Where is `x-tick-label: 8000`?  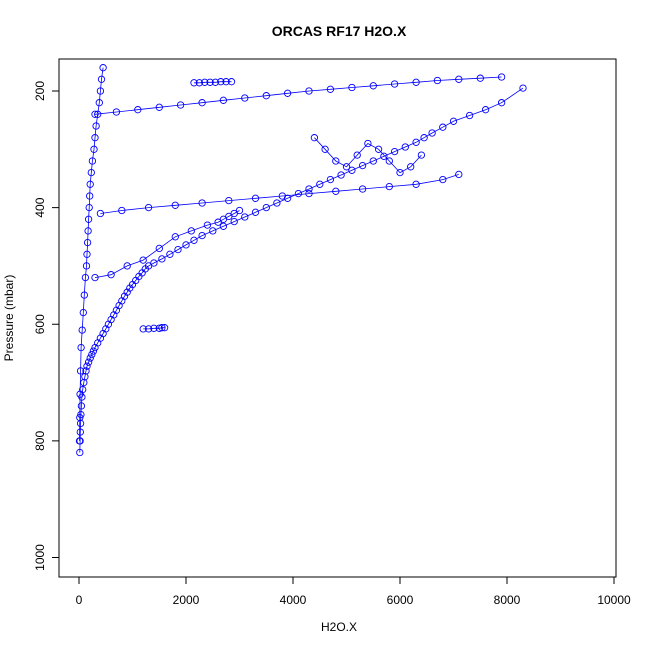
x-tick-label: 8000 is located at coordinates (507, 600).